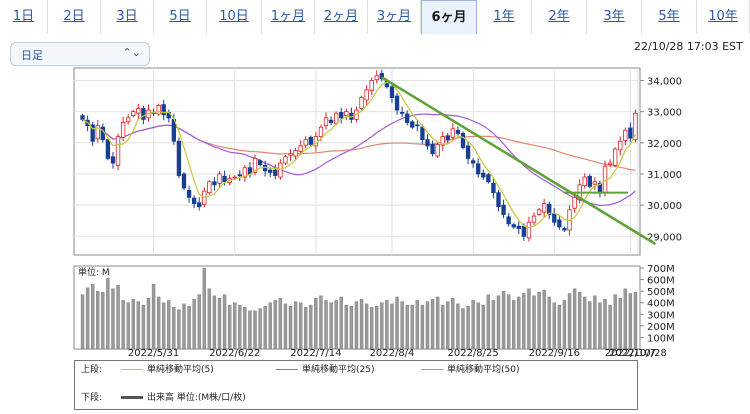 The height and width of the screenshot is (414, 750). What do you see at coordinates (234, 353) in the screenshot?
I see `x-tick-label: 2022/6/22` at bounding box center [234, 353].